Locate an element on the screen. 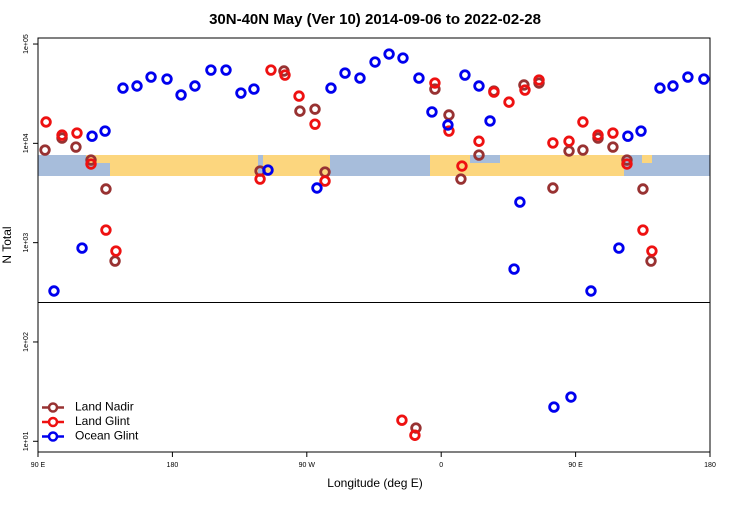 The width and height of the screenshot is (750, 505). legend-label: Land Glint is located at coordinates (102, 421).